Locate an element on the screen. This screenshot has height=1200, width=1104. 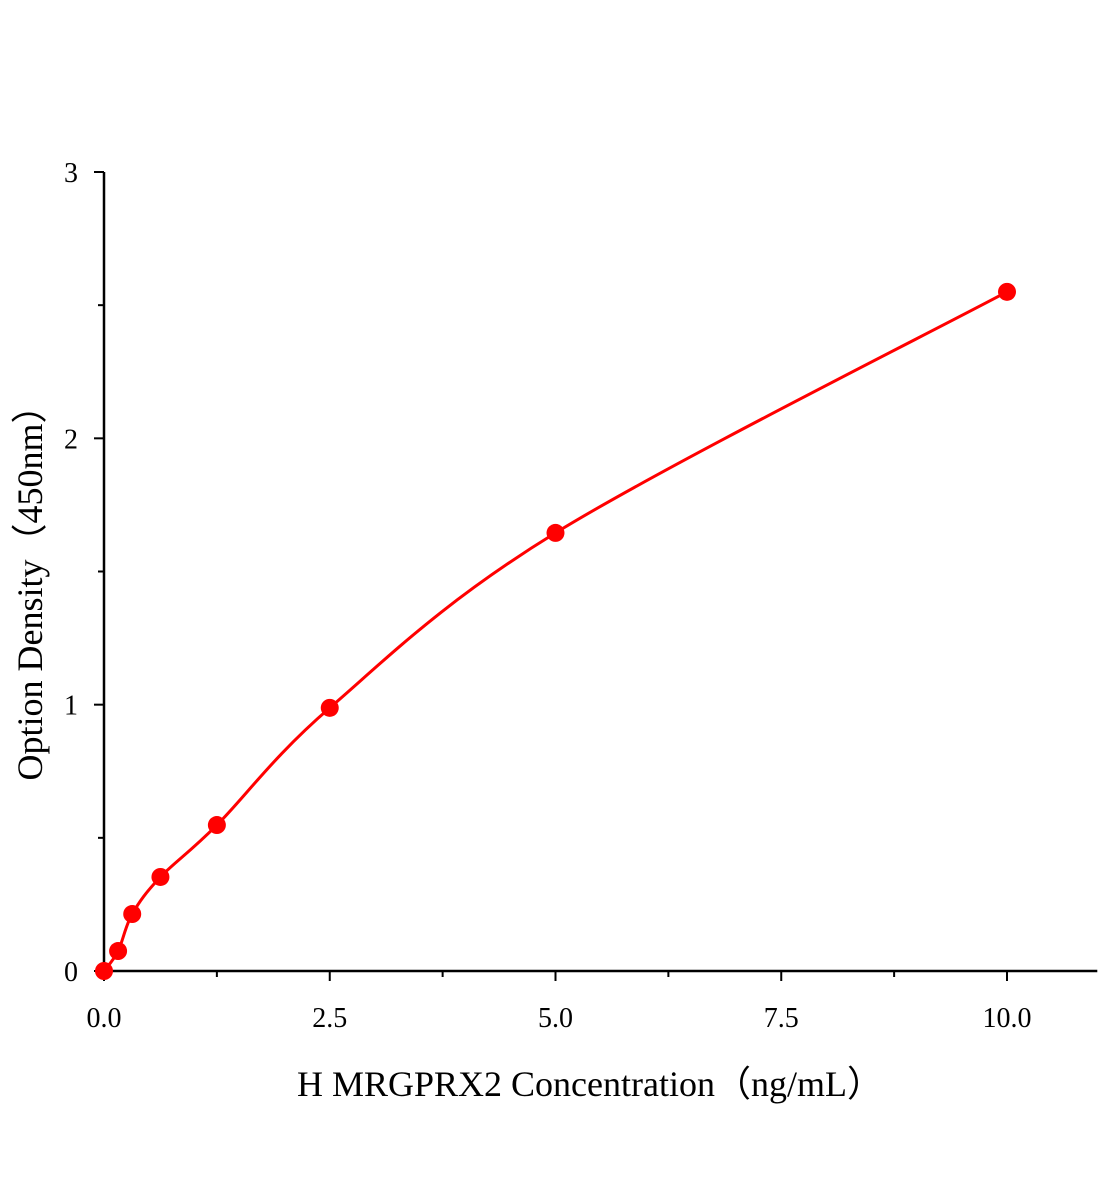
x-tick-label: 10.0 is located at coordinates (1007, 1018).